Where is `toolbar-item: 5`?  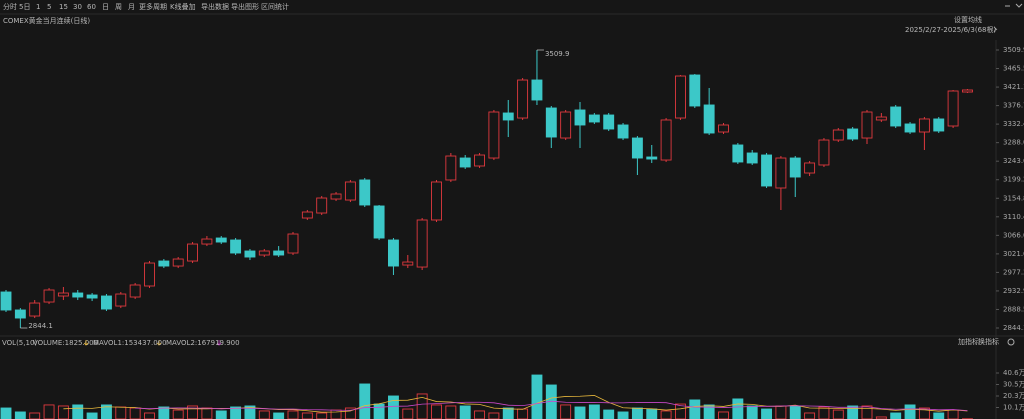 toolbar-item: 5 is located at coordinates (49, 7).